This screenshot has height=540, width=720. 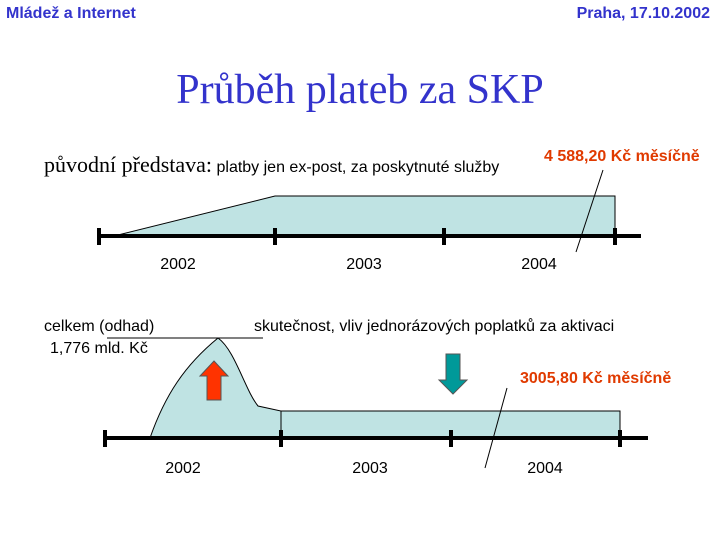 What do you see at coordinates (357, 167) in the screenshot?
I see `top-label-rest: platby jen ex-post, za poskytnuté služby` at bounding box center [357, 167].